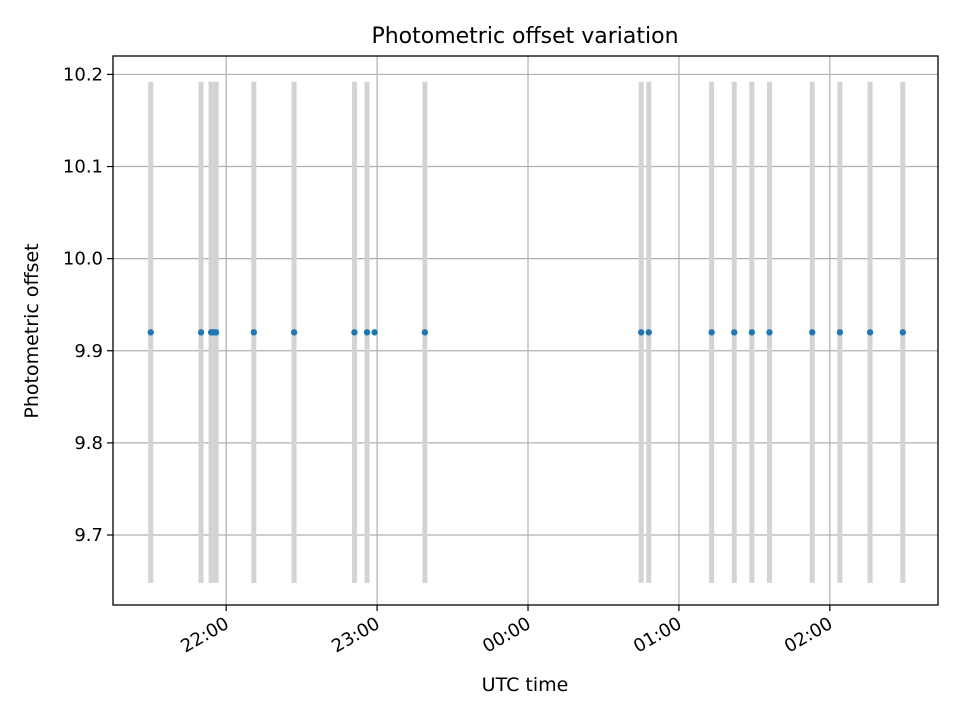  Describe the element at coordinates (32, 330) in the screenshot. I see `y-axis-label: Photometric offset` at that location.